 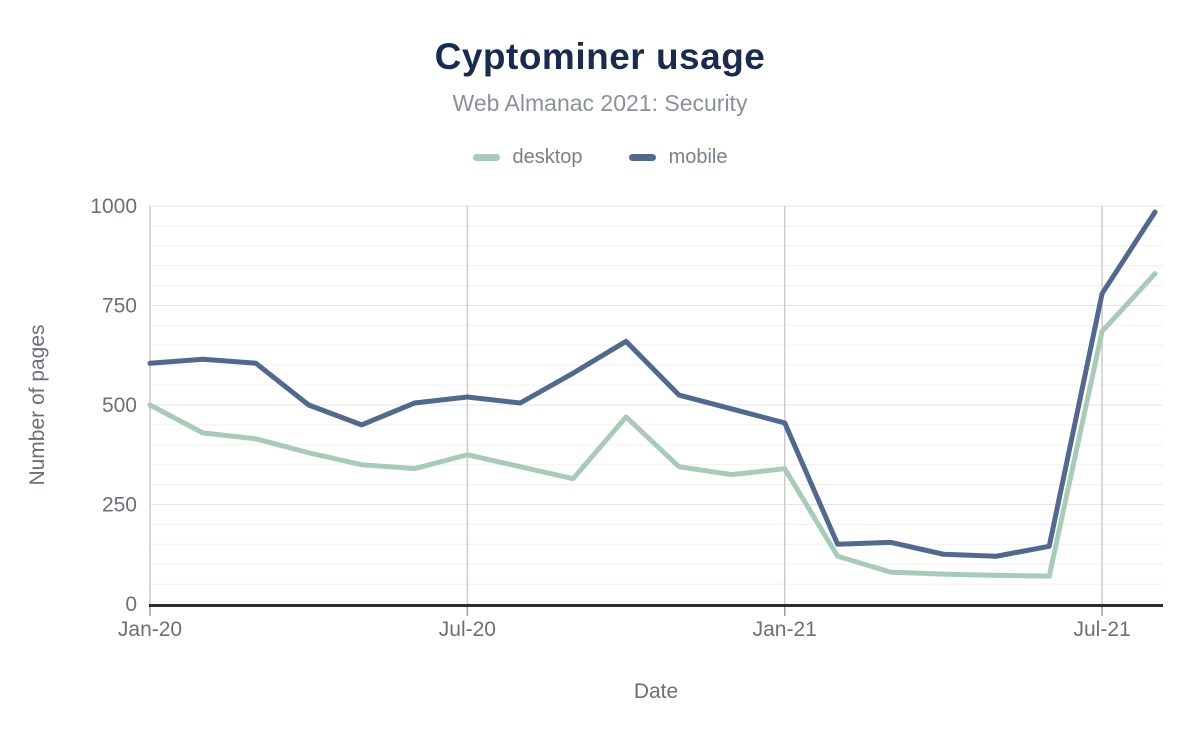 I want to click on x-axis-tick-label: Jul-20, so click(x=467, y=629).